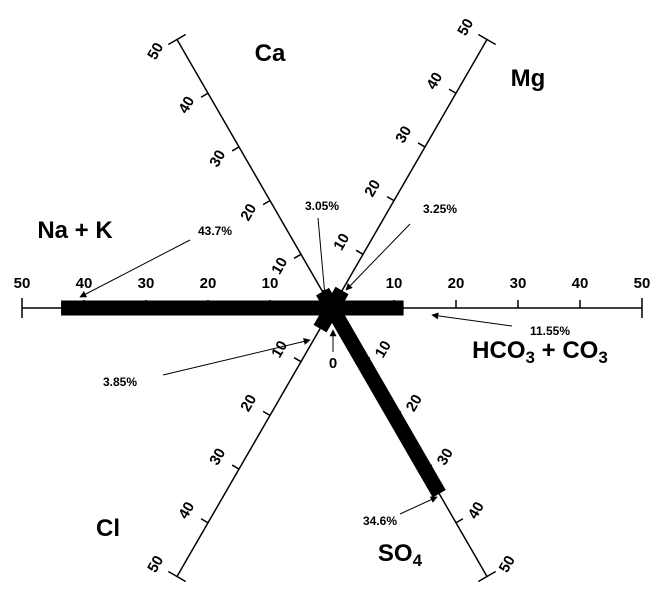 Image resolution: width=663 pixels, height=592 pixels. I want to click on bar, so click(385, 401).